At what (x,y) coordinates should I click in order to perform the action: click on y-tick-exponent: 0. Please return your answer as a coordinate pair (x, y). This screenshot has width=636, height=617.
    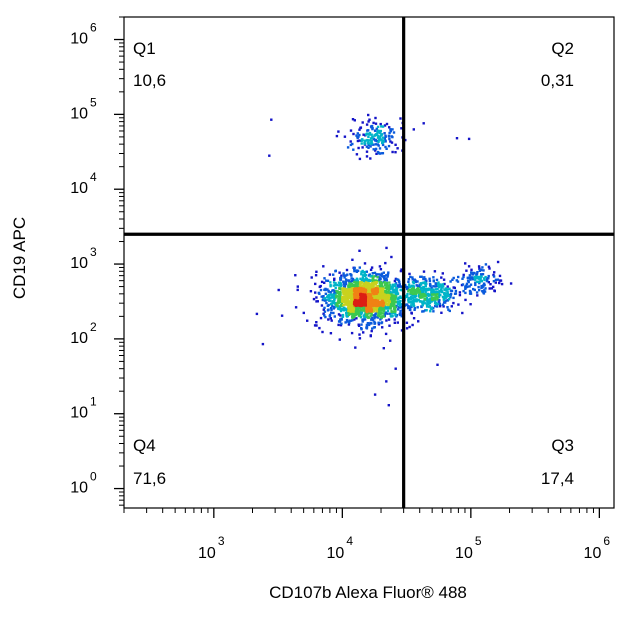
    Looking at the image, I should click on (93, 477).